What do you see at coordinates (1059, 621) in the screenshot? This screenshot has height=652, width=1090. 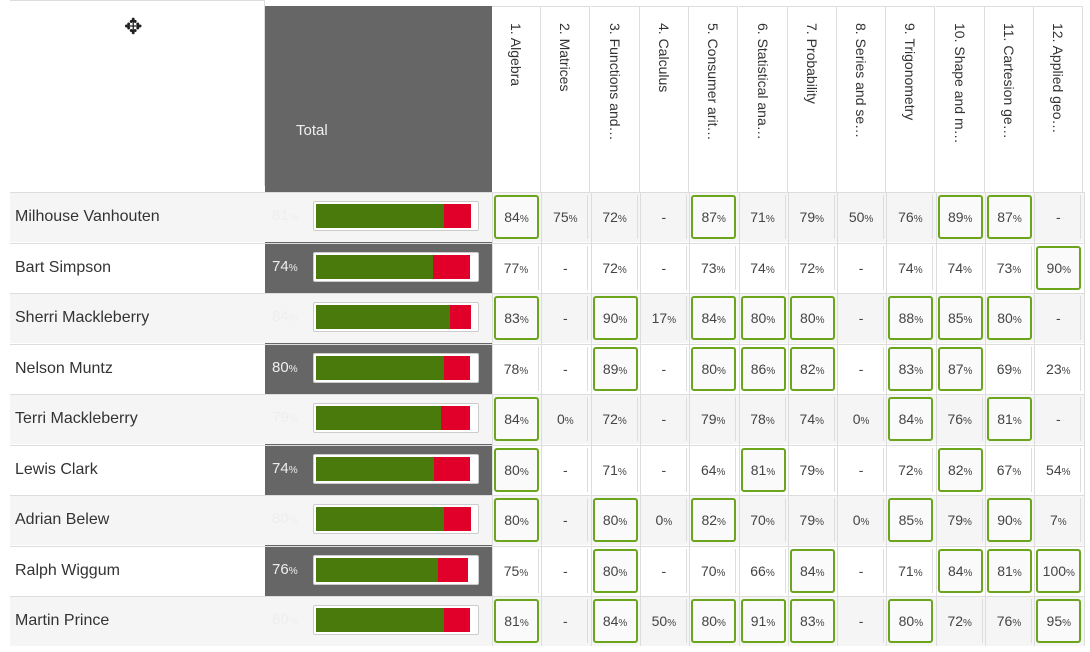 I see `score-cell: 95%` at bounding box center [1059, 621].